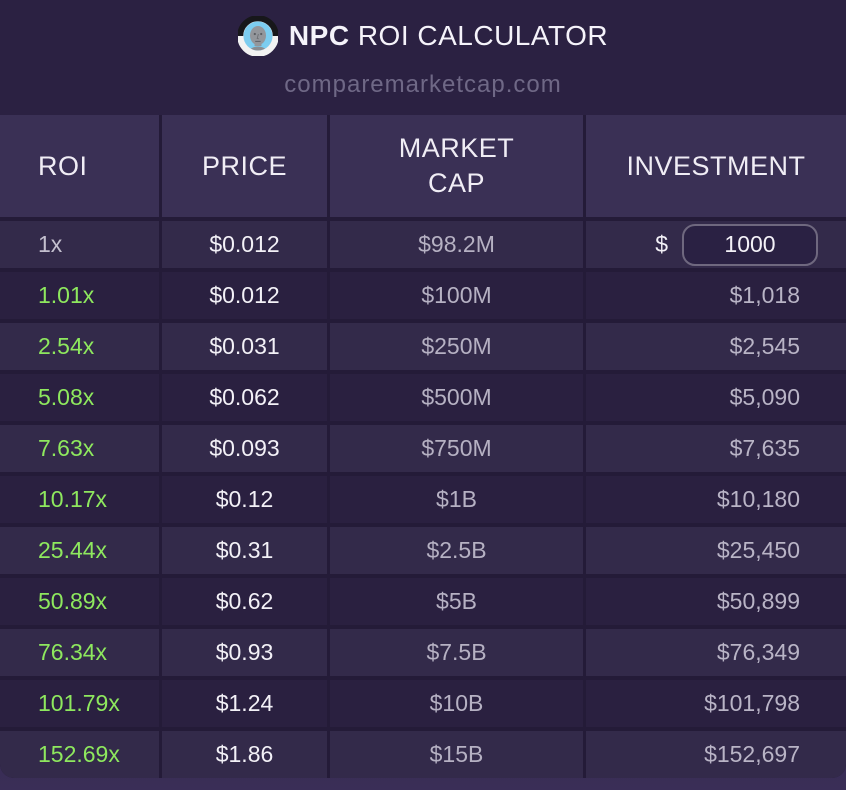 This screenshot has width=846, height=790. Describe the element at coordinates (79, 448) in the screenshot. I see `roi-cell: 7.63x` at that location.